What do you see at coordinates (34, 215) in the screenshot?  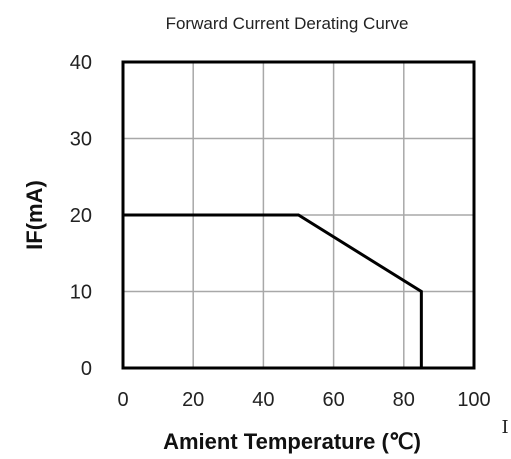 I see `y-axis-label: IF(mA)` at bounding box center [34, 215].